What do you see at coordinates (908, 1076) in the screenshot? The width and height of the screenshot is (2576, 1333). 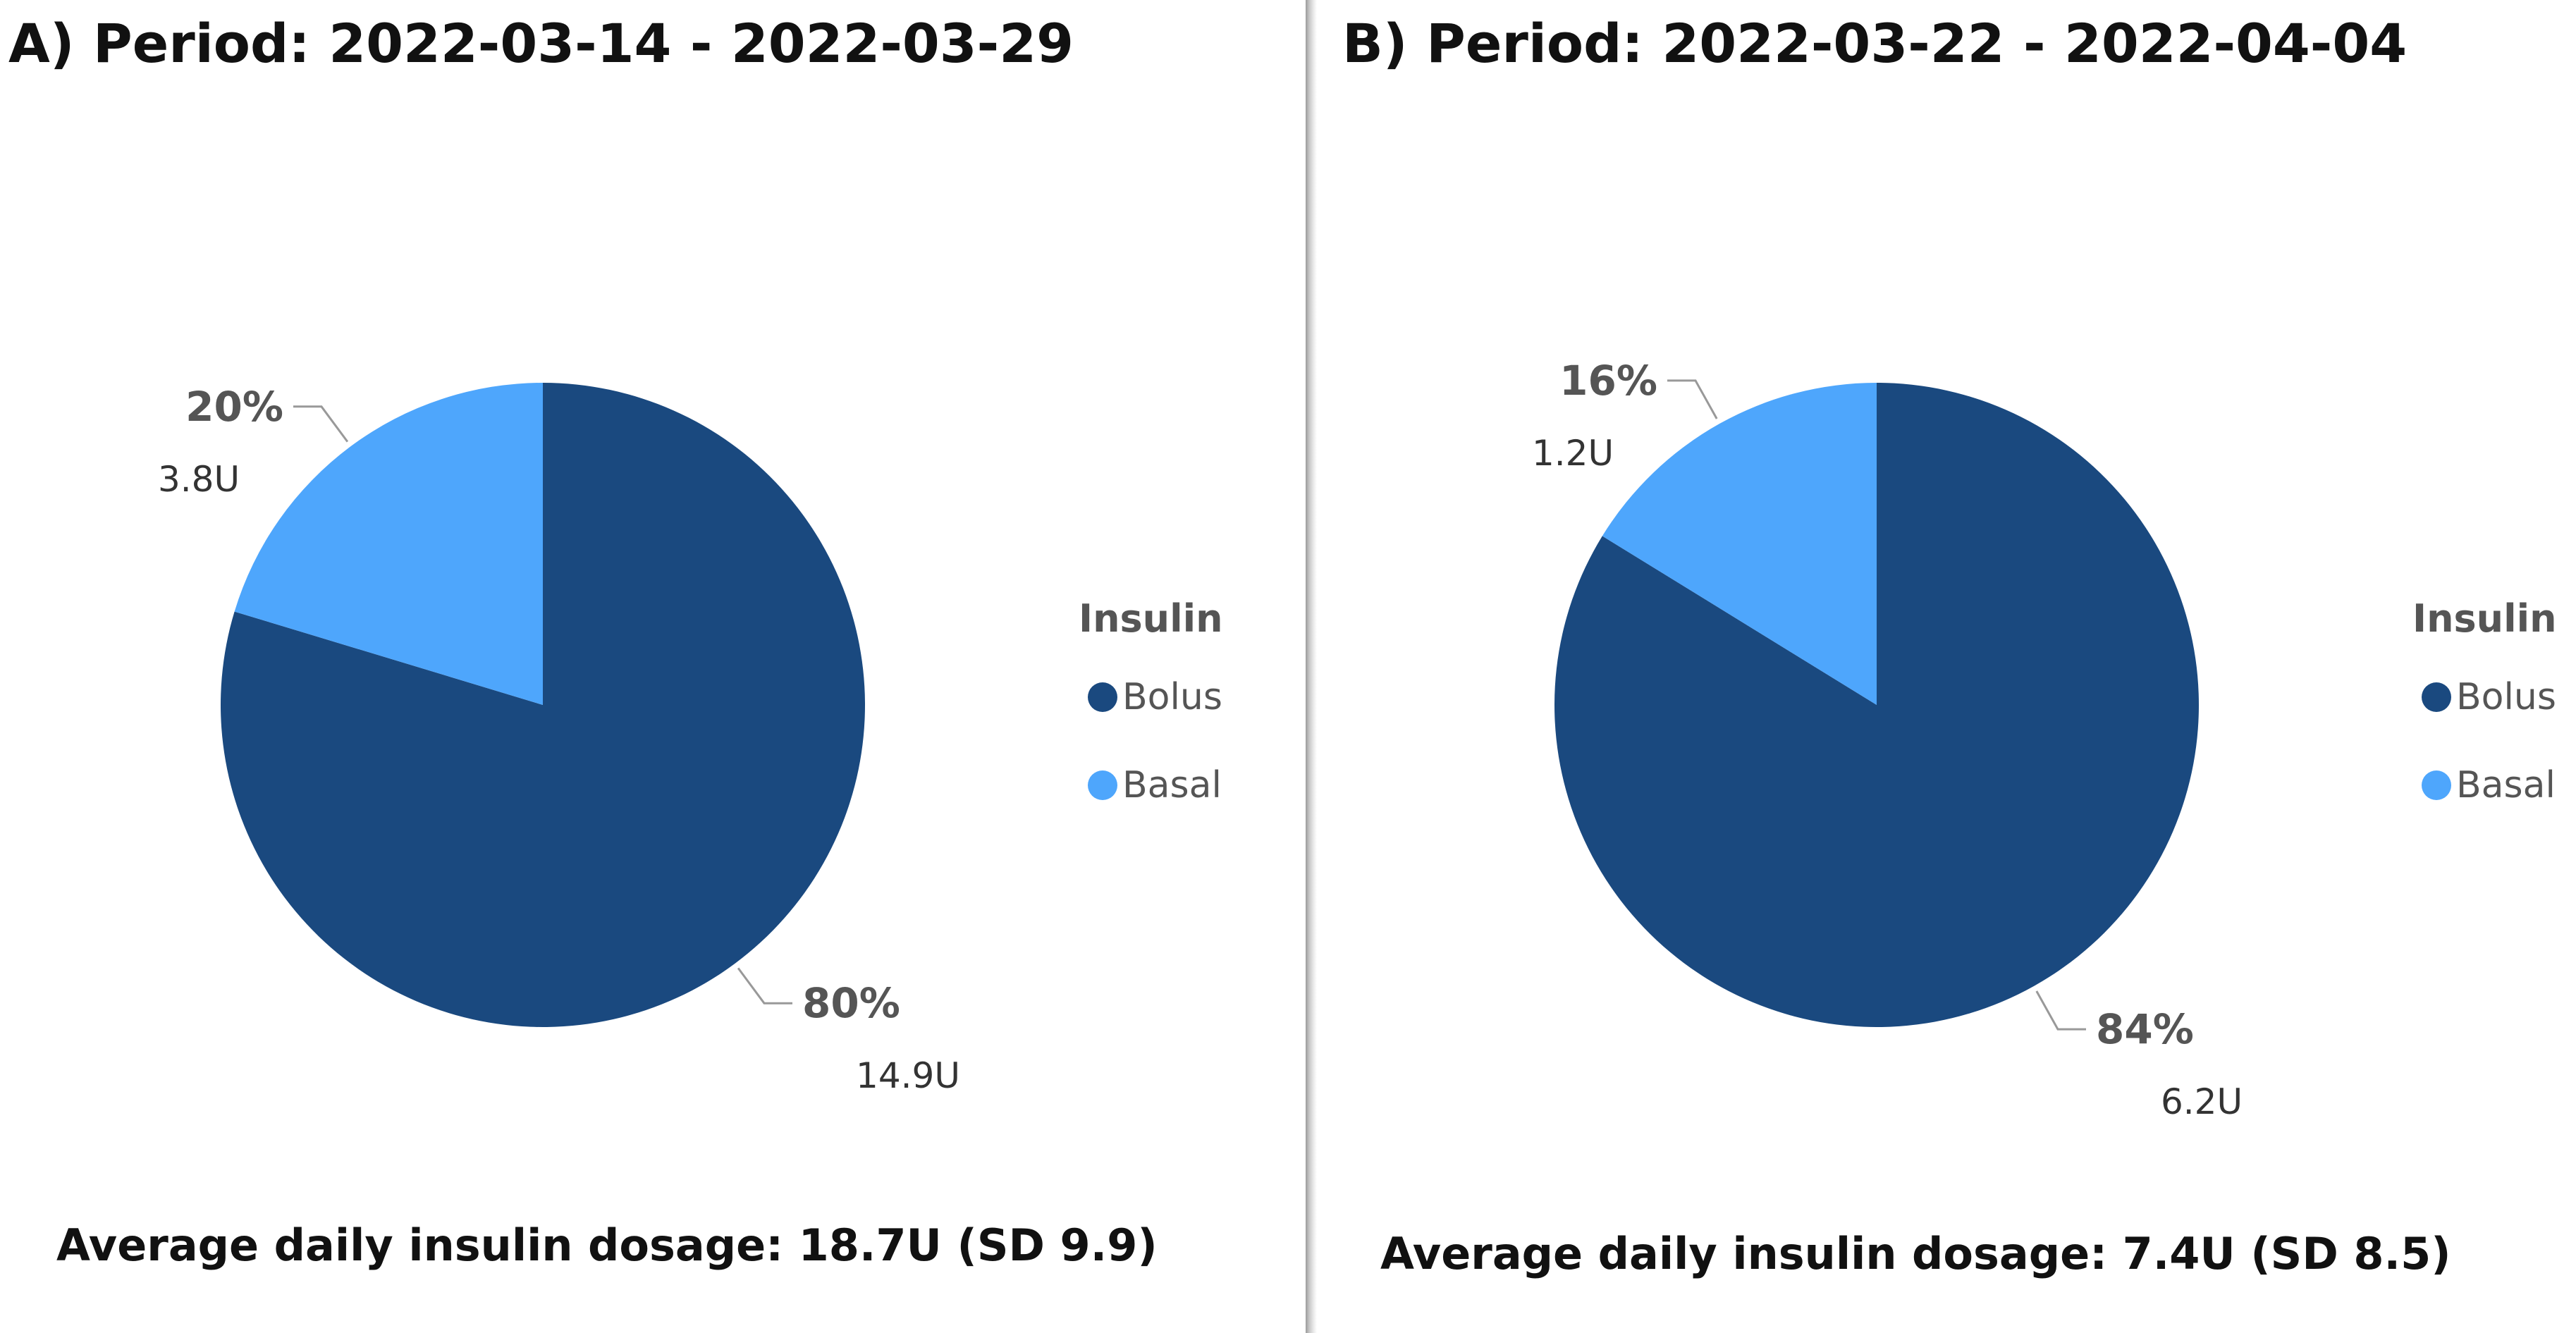 I see `value-label-bolus: 14.9U` at bounding box center [908, 1076].